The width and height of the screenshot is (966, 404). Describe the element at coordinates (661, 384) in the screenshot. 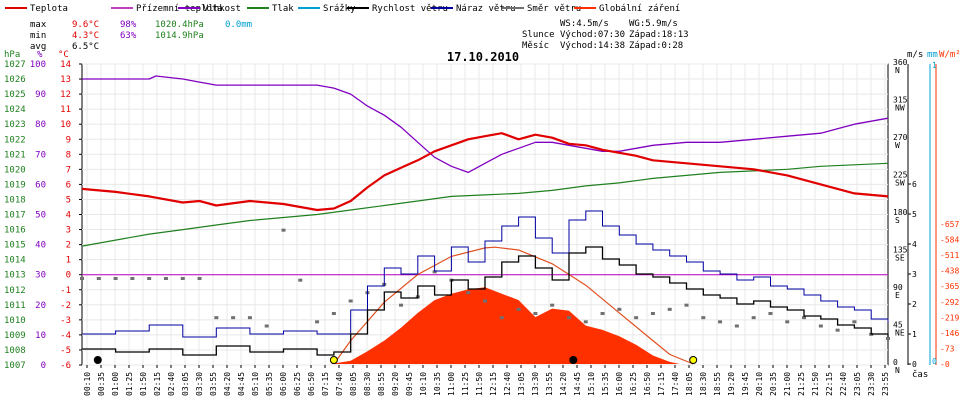

I see `time-tick-label: 17:15` at that location.